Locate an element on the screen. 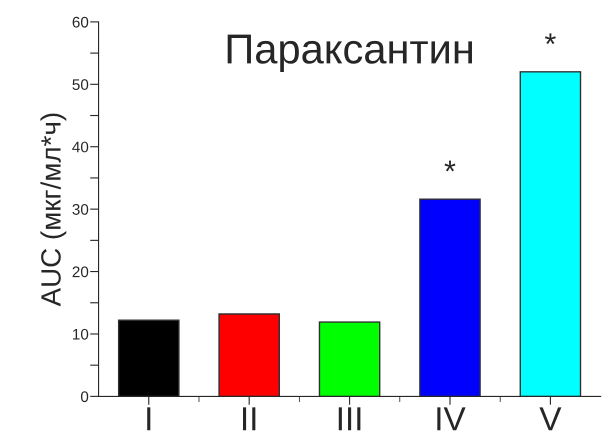 The image size is (616, 438). y-tick-label: 10 is located at coordinates (80, 334).